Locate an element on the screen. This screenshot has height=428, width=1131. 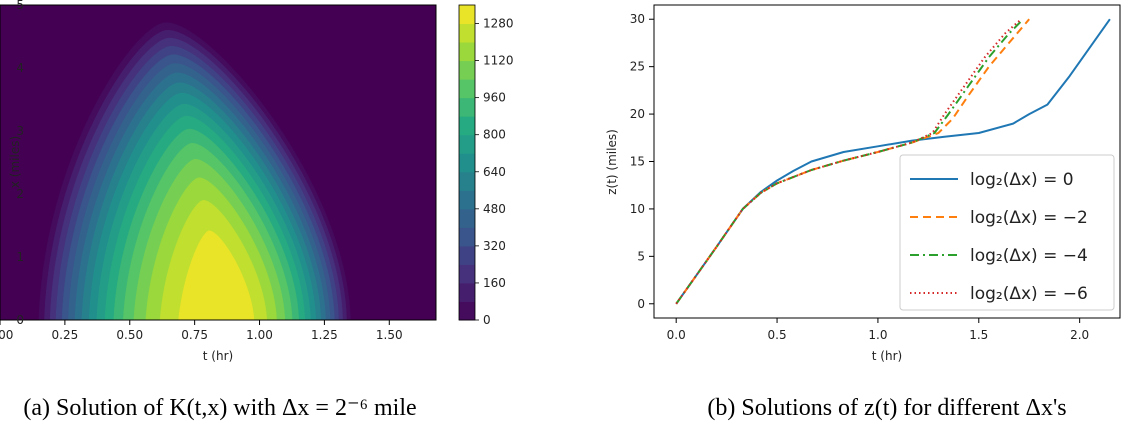
caption-b: (b) Solutions of z(t) for different Δx's is located at coordinates (886, 408).